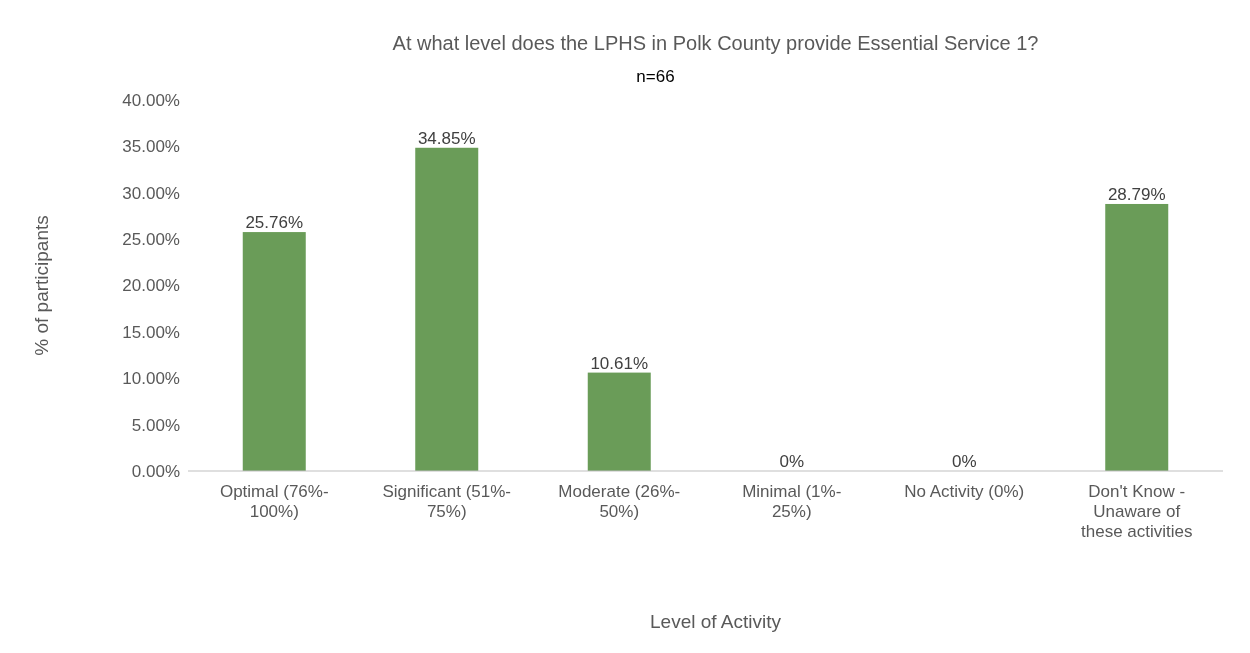 This screenshot has height=653, width=1250. Describe the element at coordinates (151, 240) in the screenshot. I see `y-tick-label: 25.00%` at that location.